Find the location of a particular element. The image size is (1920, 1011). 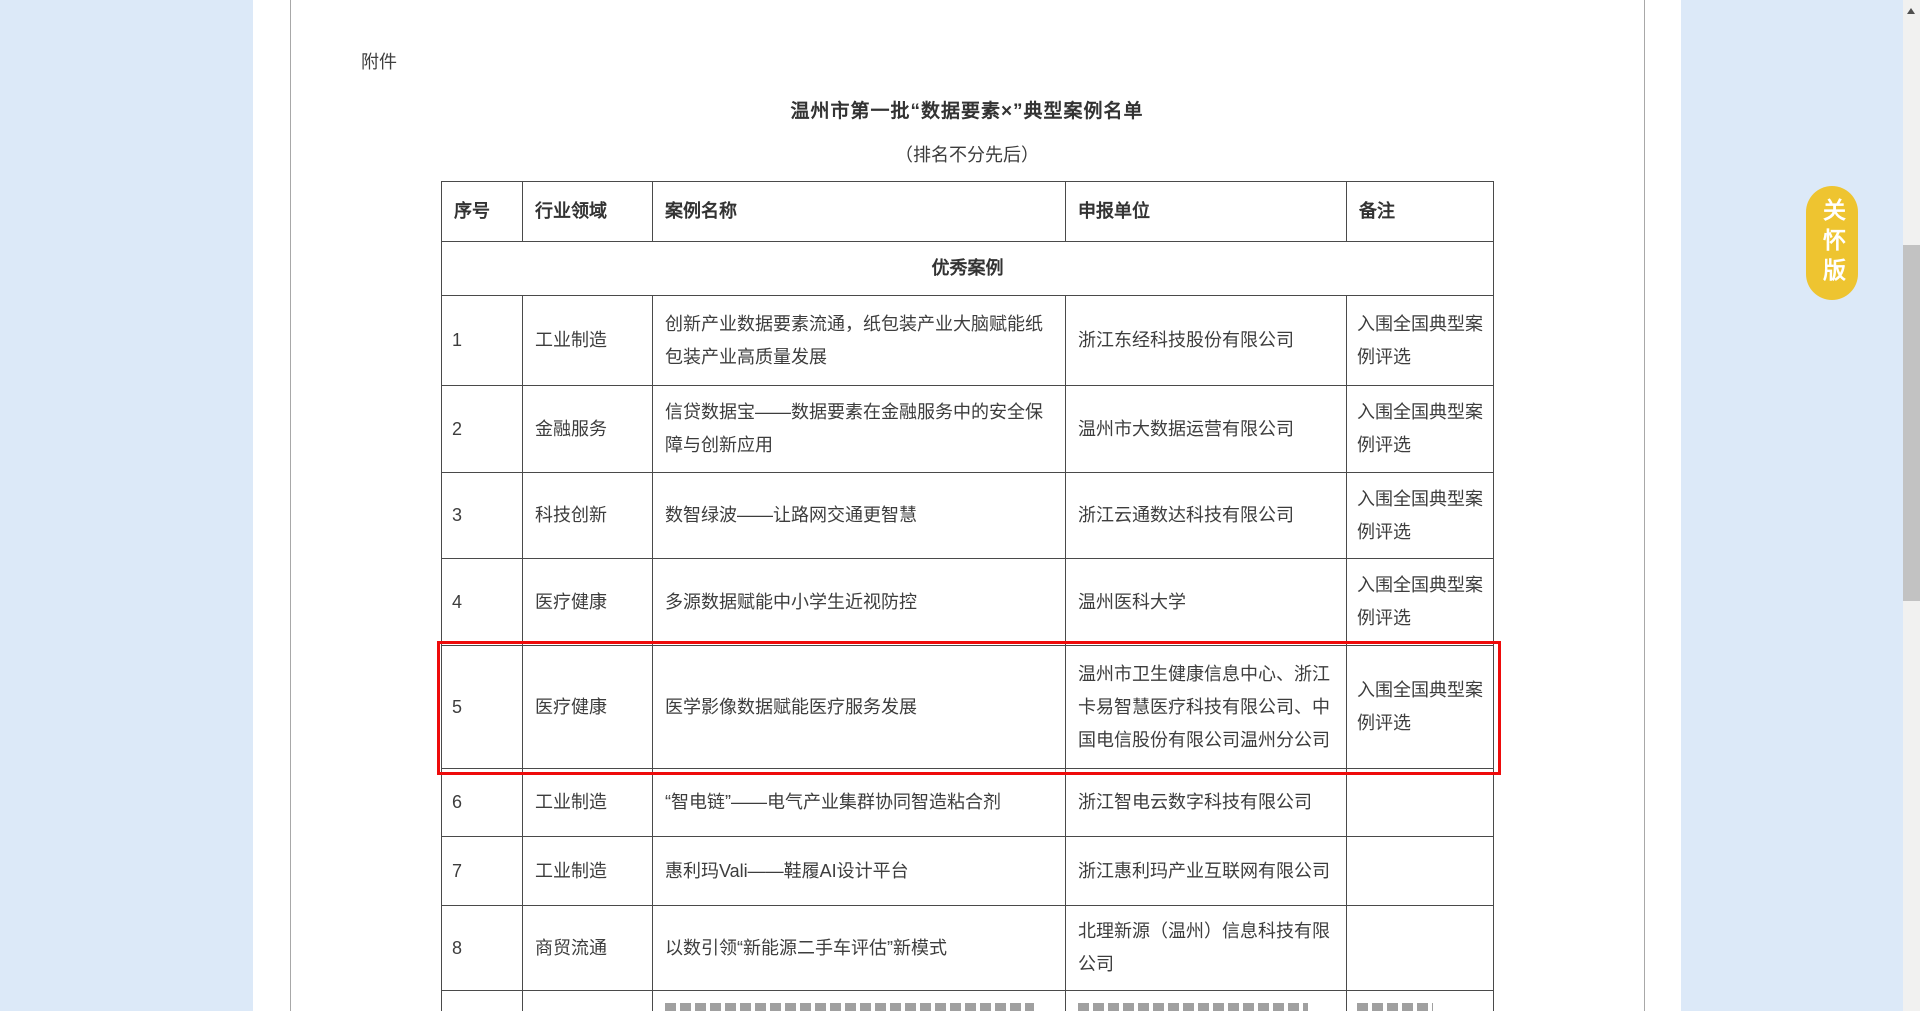

page-right-edge is located at coordinates (1644, 505).